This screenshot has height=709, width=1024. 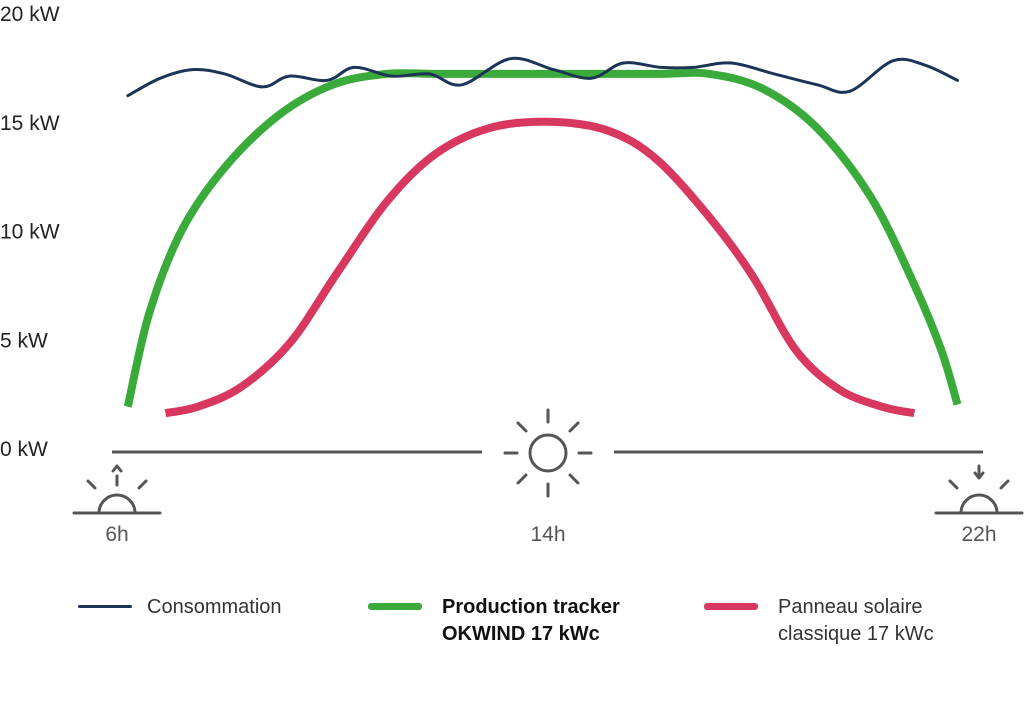 What do you see at coordinates (30, 14) in the screenshot?
I see `y-tick-label: 20 kW` at bounding box center [30, 14].